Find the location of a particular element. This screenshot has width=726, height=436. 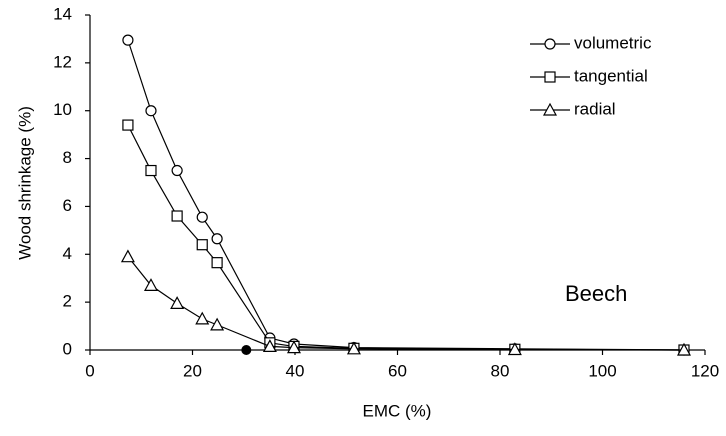

y-tick-label: 2 is located at coordinates (67, 301).